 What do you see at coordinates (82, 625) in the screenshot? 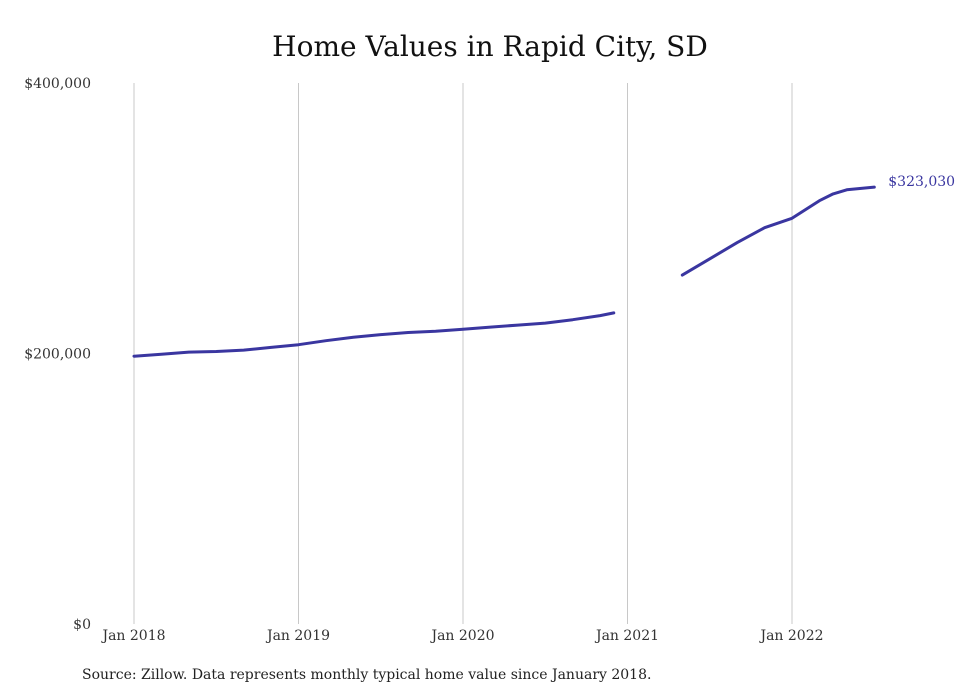
I see `y-tick-label: $0` at bounding box center [82, 625].